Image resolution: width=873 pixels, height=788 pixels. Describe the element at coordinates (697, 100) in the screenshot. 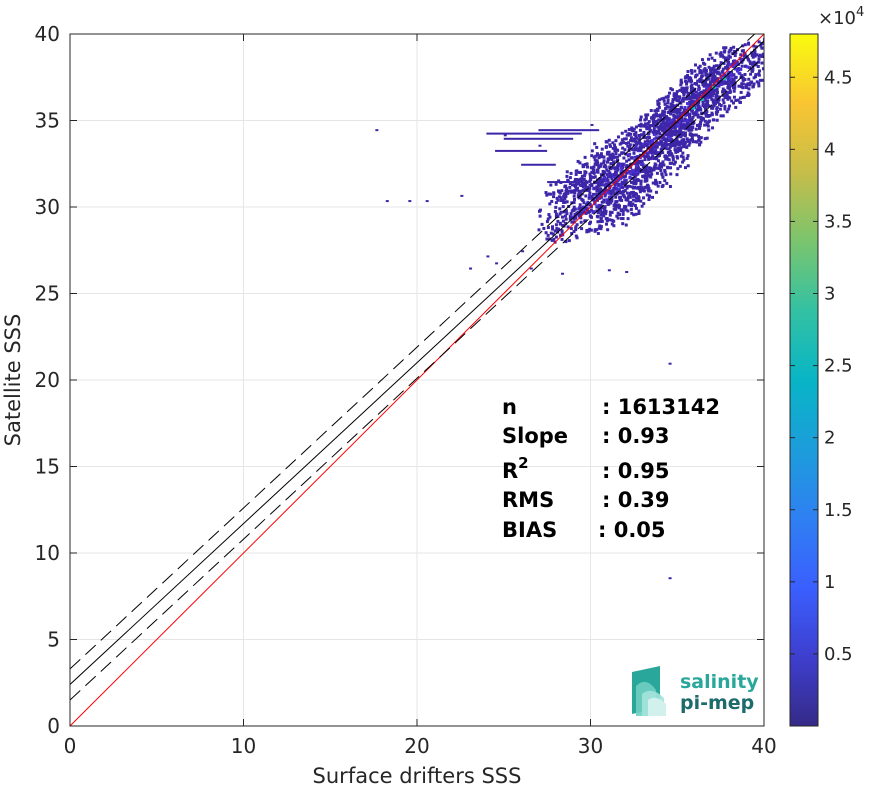

I see `density-cell-1990` at that location.